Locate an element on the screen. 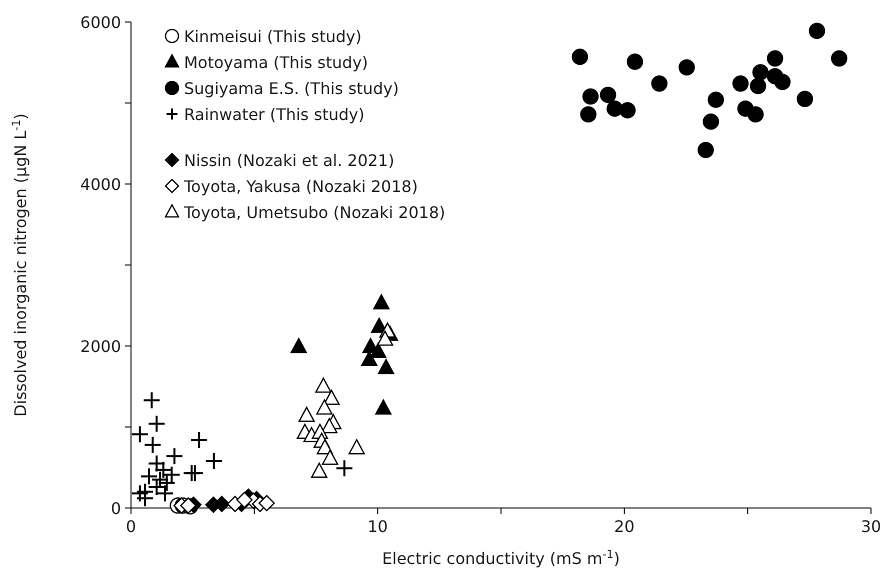 The width and height of the screenshot is (880, 583). legend-label: Nissin (Nozaki et al. 2021) is located at coordinates (289, 160).